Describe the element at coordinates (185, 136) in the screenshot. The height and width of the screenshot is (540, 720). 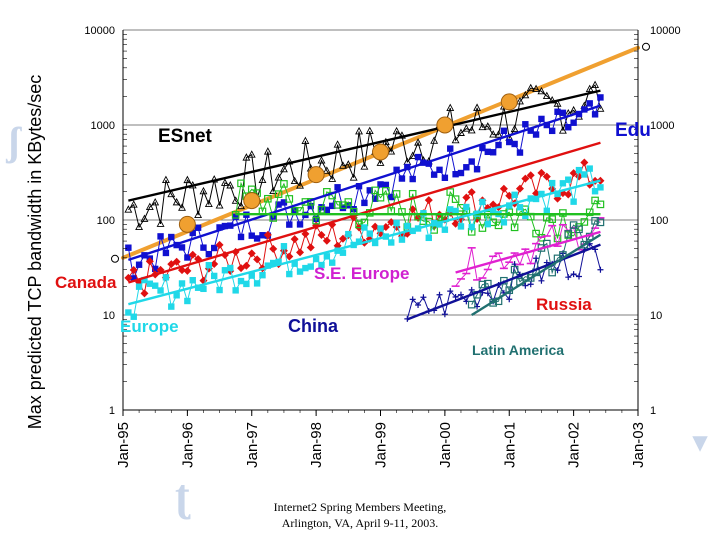
I see `series-label: ESnet` at that location.